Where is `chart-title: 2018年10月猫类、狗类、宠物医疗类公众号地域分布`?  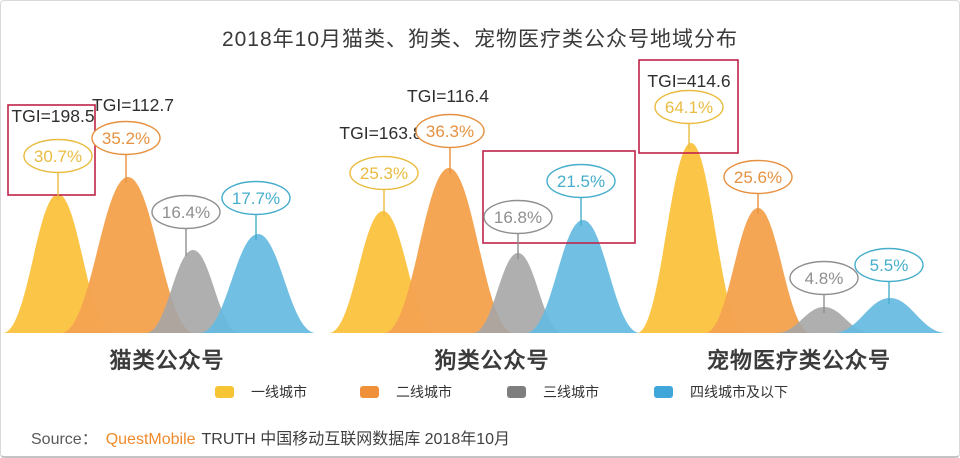
chart-title: 2018年10月猫类、狗类、宠物医疗类公众号地域分布 is located at coordinates (480, 39).